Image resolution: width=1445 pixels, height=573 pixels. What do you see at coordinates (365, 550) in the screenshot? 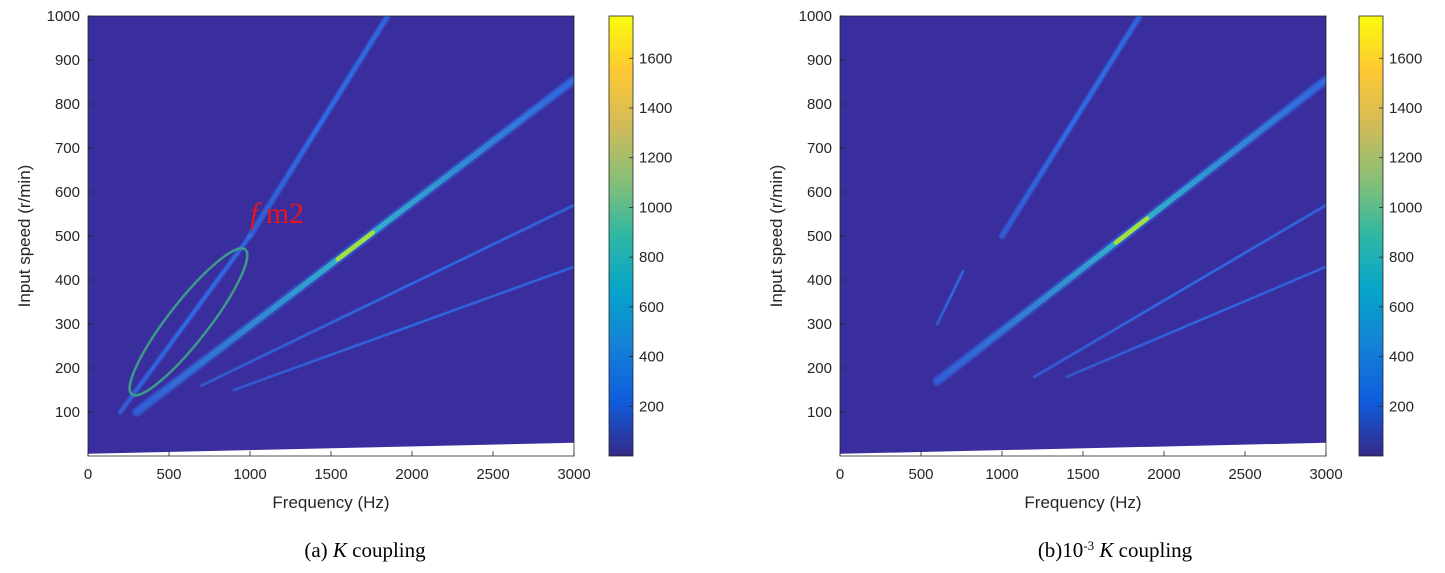
I see `panel-caption: (a) K coupling` at bounding box center [365, 550].